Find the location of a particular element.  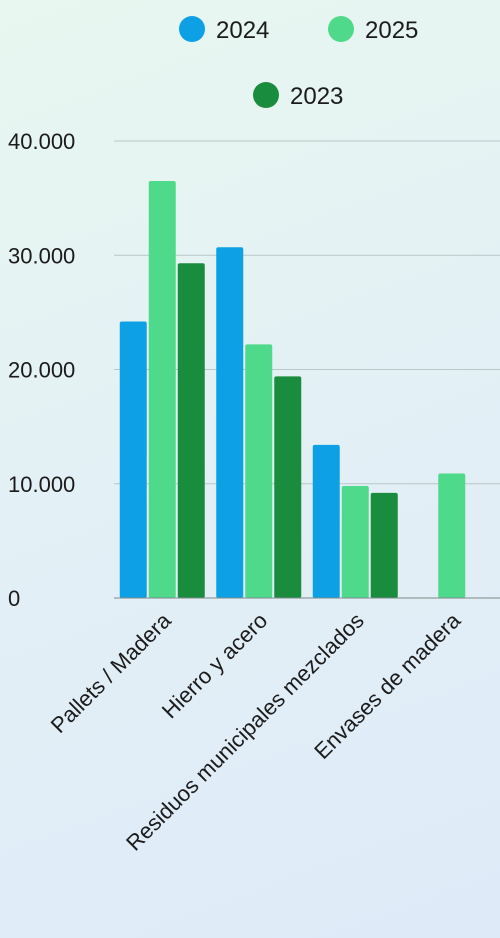

bar-hierro-y-acero-2024 is located at coordinates (230, 422).